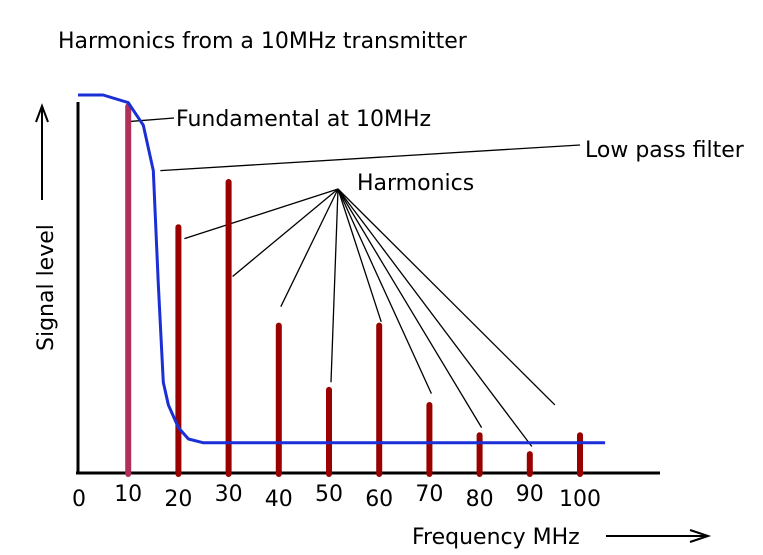 This screenshot has width=763, height=555. I want to click on x-tick-label: 10, so click(128, 494).